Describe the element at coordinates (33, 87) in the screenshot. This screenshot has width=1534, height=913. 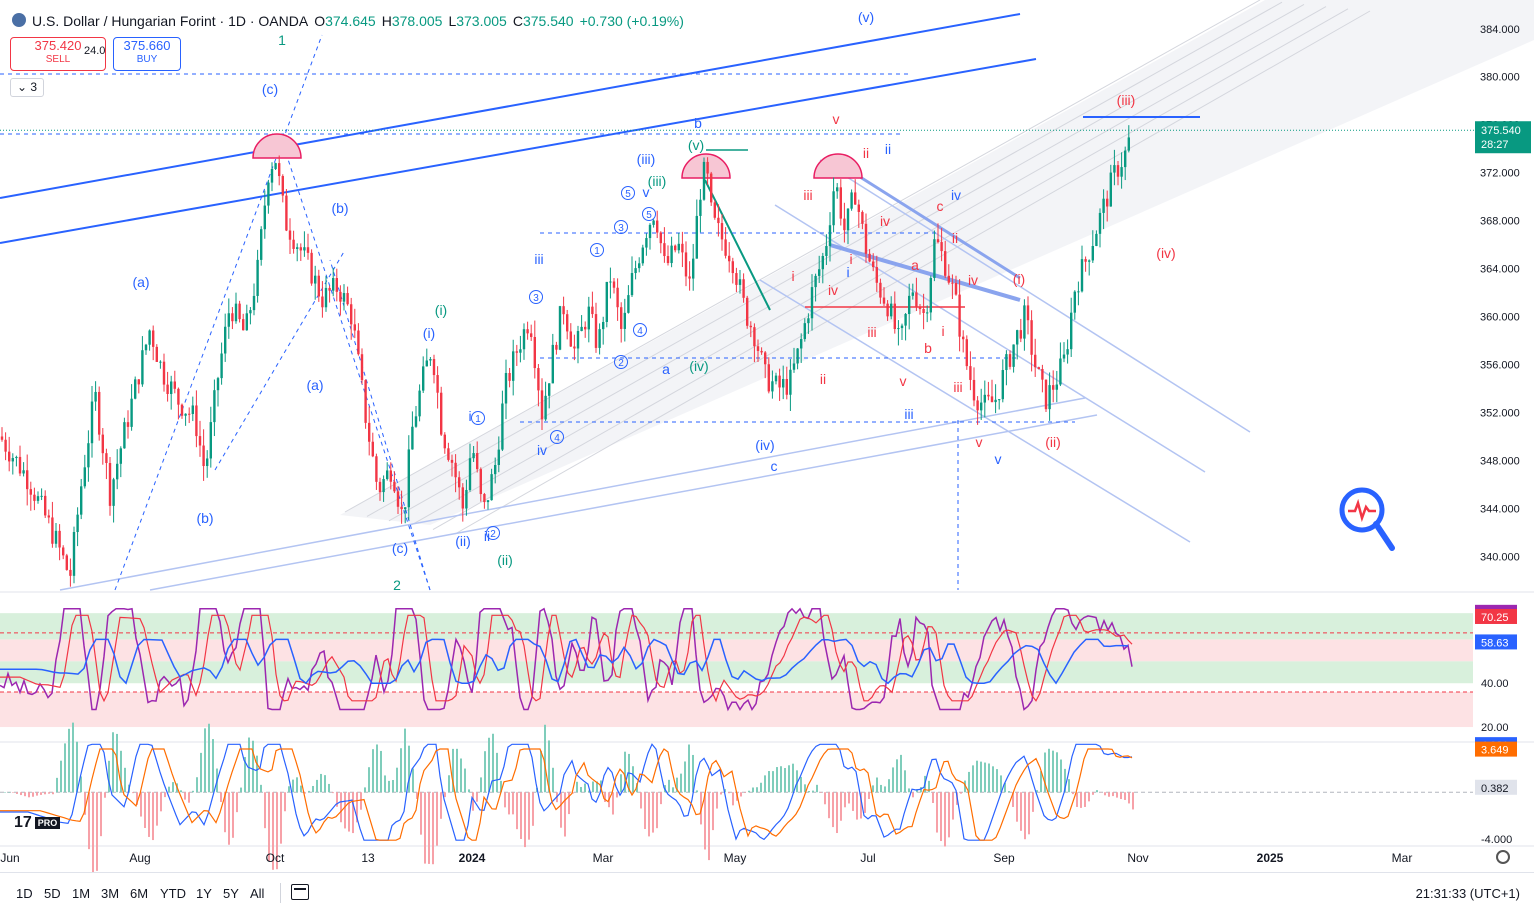
I see `indicator-count: 3` at that location.